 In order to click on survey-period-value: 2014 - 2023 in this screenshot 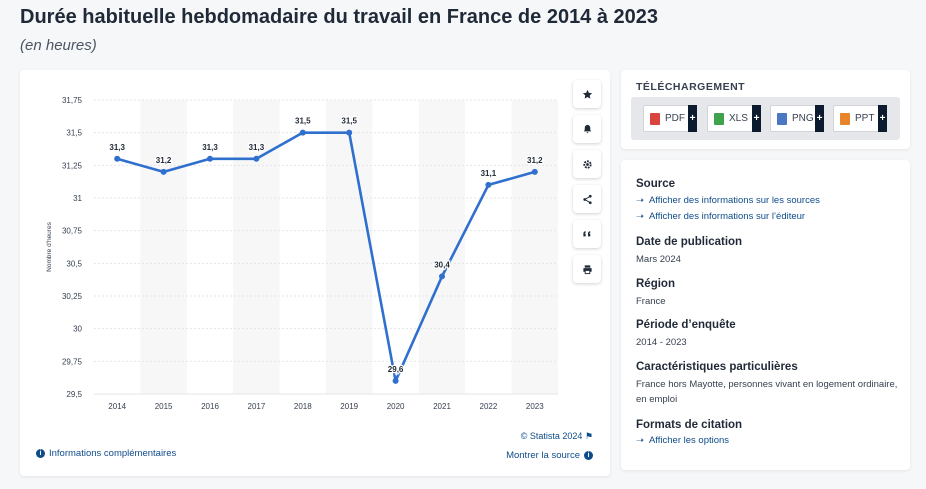, I will do `click(661, 342)`.